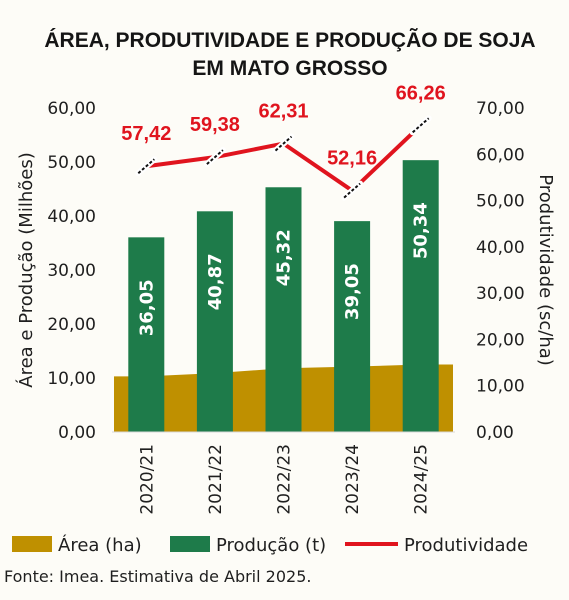 This screenshot has height=600, width=569. What do you see at coordinates (216, 479) in the screenshot?
I see `x-tick-label: 2021/22` at bounding box center [216, 479].